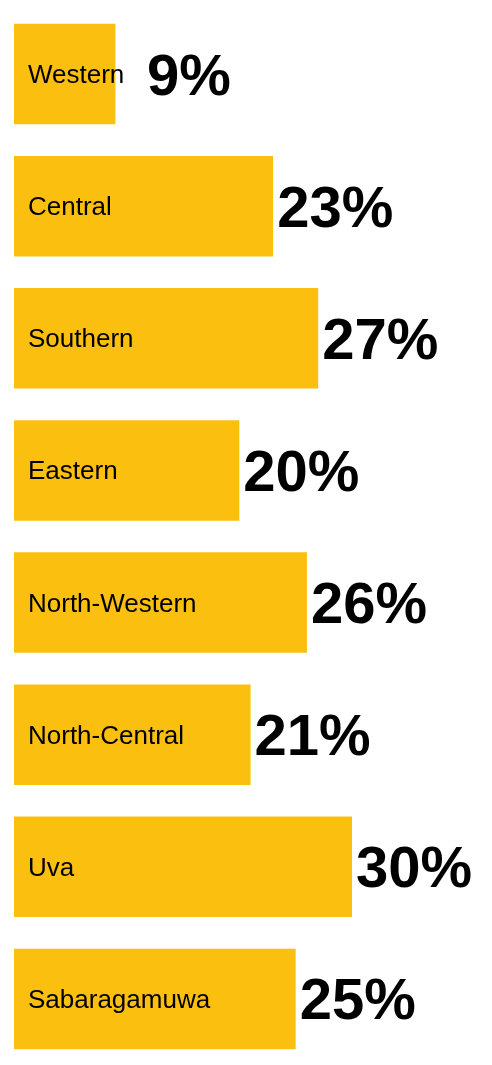 This screenshot has width=492, height=1065. Describe the element at coordinates (81, 338) in the screenshot. I see `y-tick-label: Southern` at that location.